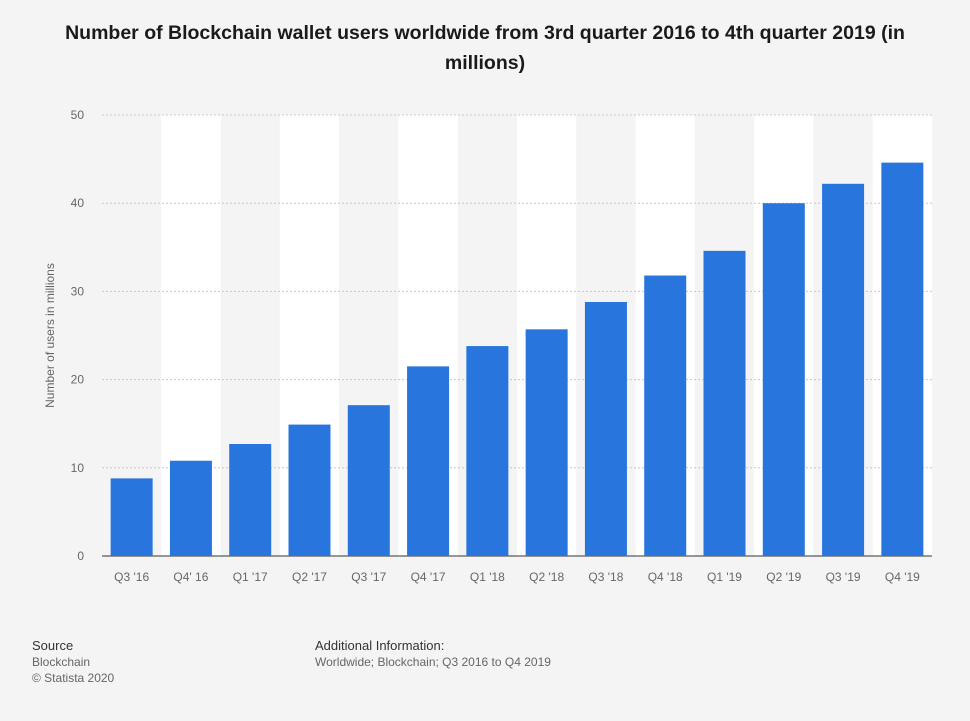  What do you see at coordinates (53, 645) in the screenshot?
I see `source-heading: Source` at bounding box center [53, 645].